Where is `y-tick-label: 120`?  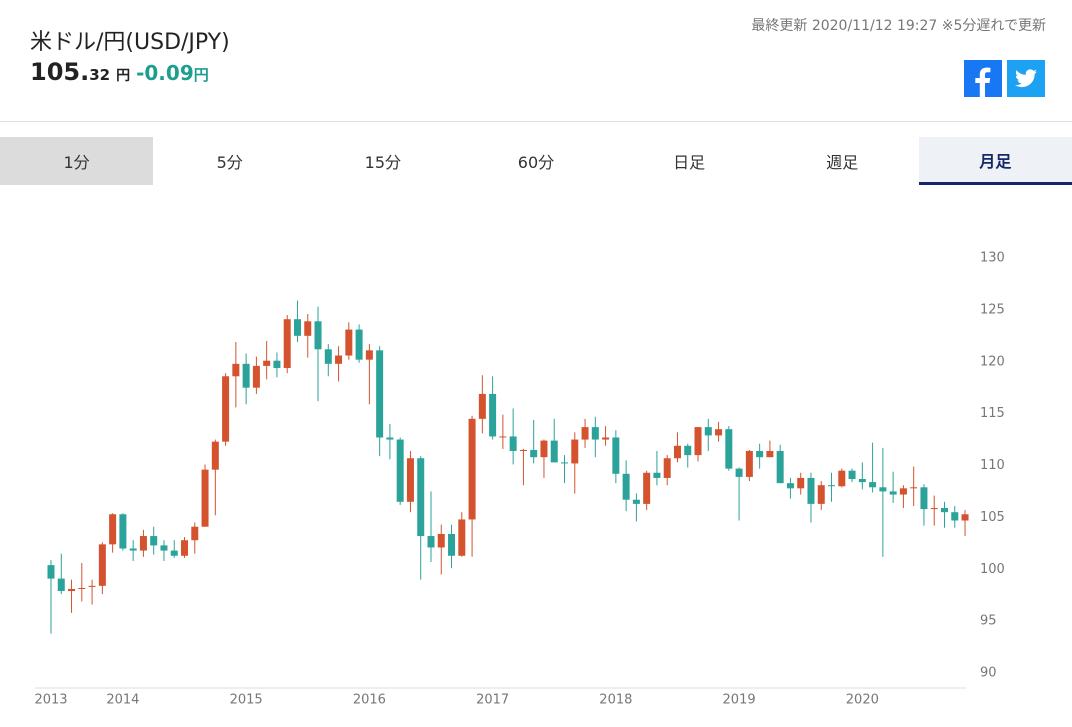 y-tick-label: 120 is located at coordinates (992, 361).